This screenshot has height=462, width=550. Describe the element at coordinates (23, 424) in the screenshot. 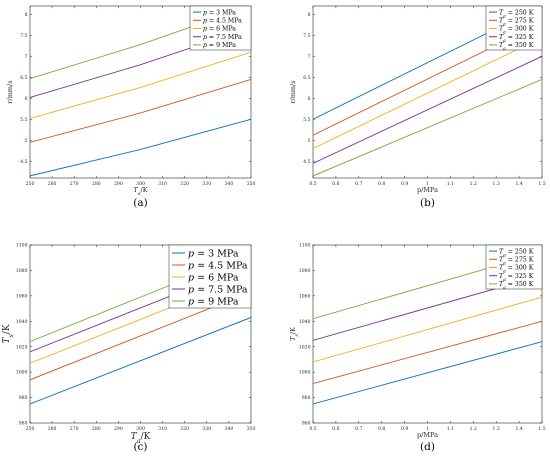

I see `y-tick-label: 960` at that location.